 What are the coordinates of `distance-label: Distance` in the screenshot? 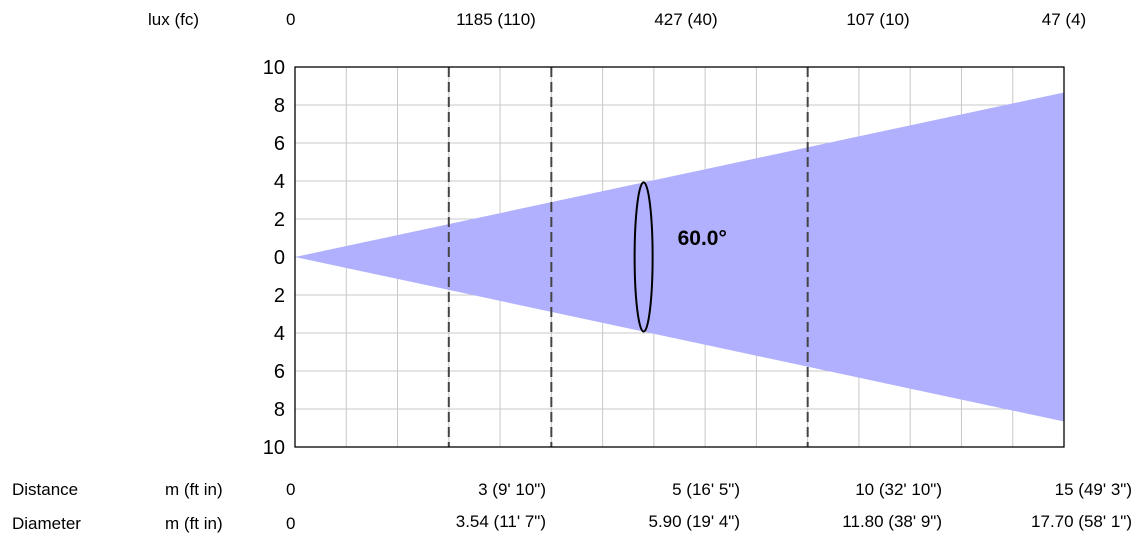 It's located at (45, 489).